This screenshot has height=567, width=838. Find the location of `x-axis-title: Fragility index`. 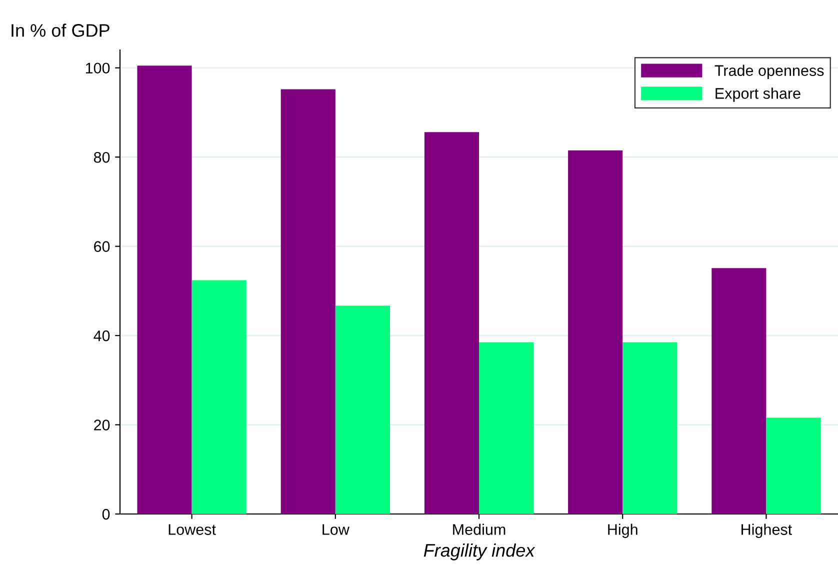

x-axis-title: Fragility index is located at coordinates (480, 552).